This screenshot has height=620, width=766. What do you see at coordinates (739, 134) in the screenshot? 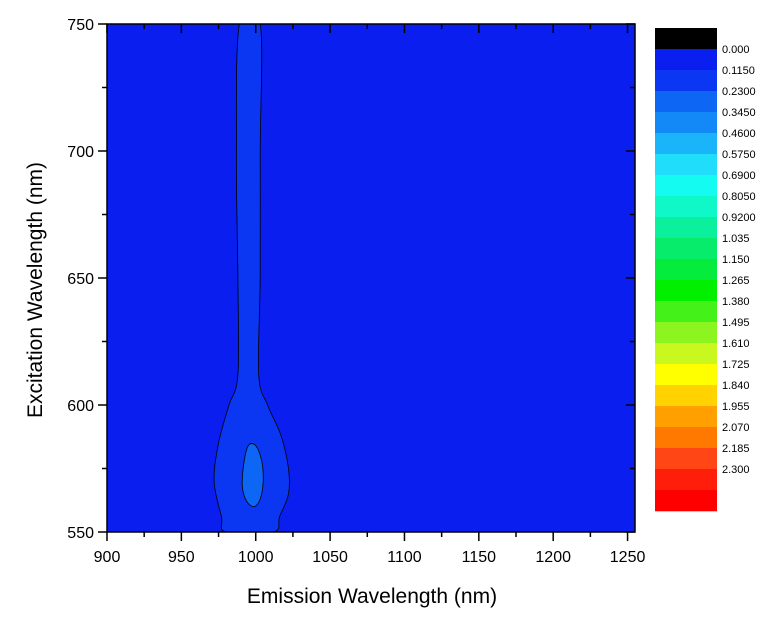
I see `legend-label: 0.4600` at bounding box center [739, 134].